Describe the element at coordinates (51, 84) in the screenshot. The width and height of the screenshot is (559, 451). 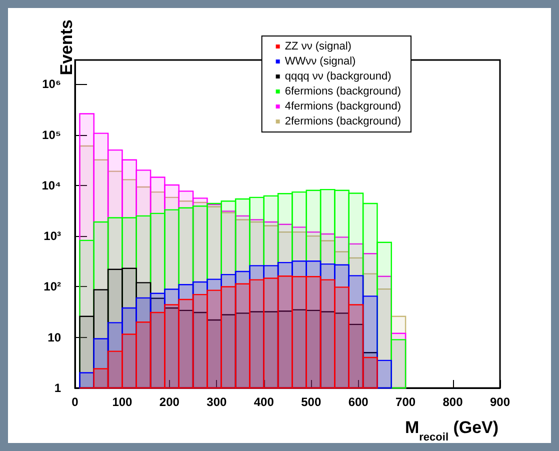
I see `y-tick-label: 10⁶` at that location.